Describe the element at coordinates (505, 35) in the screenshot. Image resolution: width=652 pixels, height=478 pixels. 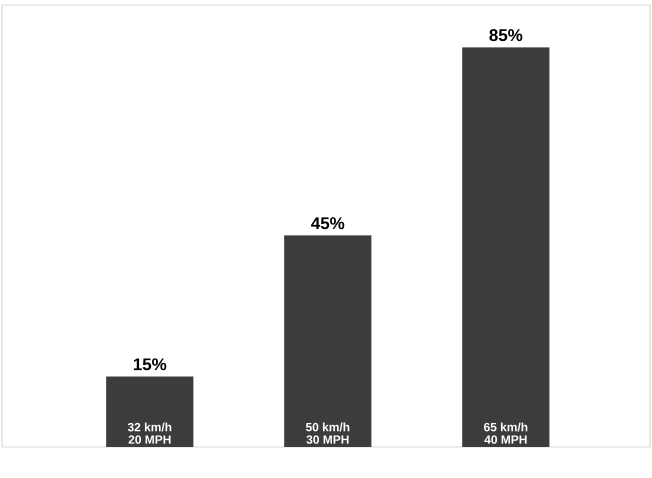
I see `data-label: 85%` at that location.